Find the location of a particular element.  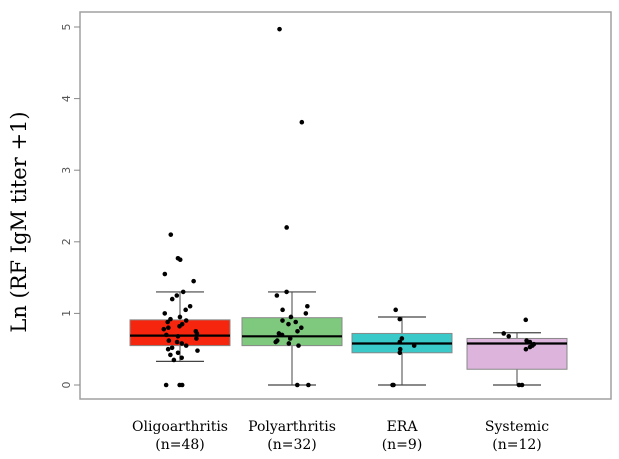

category-n-label: (n=12) is located at coordinates (517, 445).